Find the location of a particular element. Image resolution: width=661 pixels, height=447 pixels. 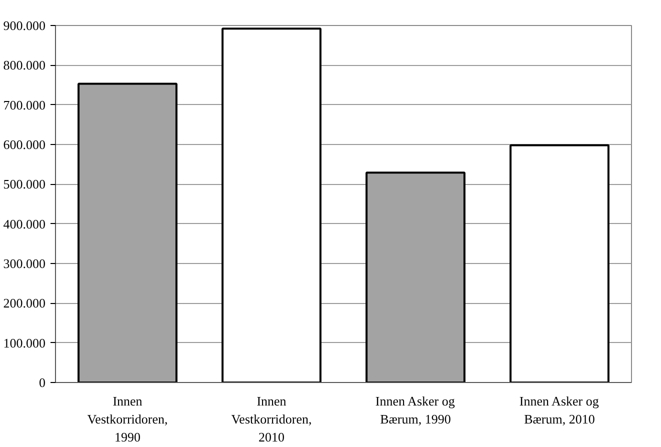

x-tick-label: Innen Vestkorridoren, 1990 is located at coordinates (127, 419).